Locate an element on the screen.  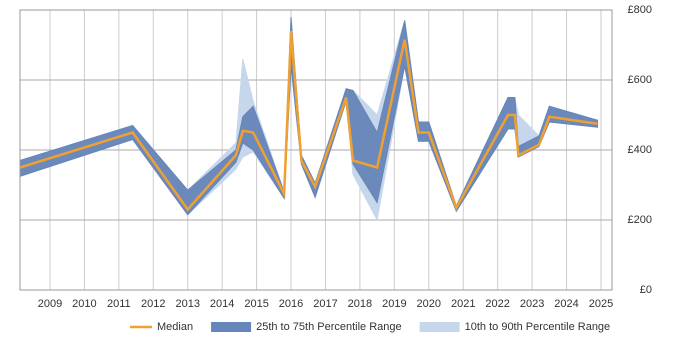
x-tick-label: 2024 is located at coordinates (566, 304).